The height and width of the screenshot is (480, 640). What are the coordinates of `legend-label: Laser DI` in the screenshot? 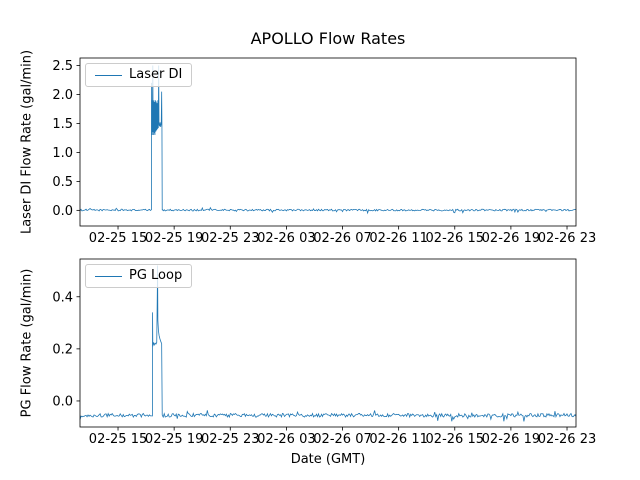 It's located at (156, 74).